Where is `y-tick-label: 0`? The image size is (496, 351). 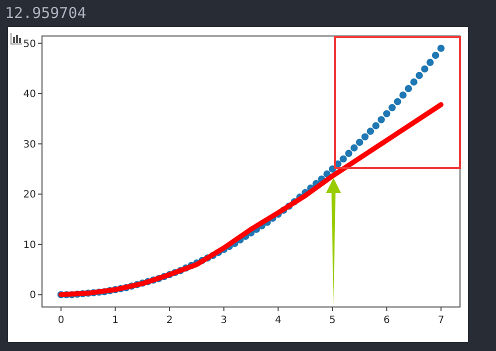 y-tick-label: 0 is located at coordinates (33, 296).